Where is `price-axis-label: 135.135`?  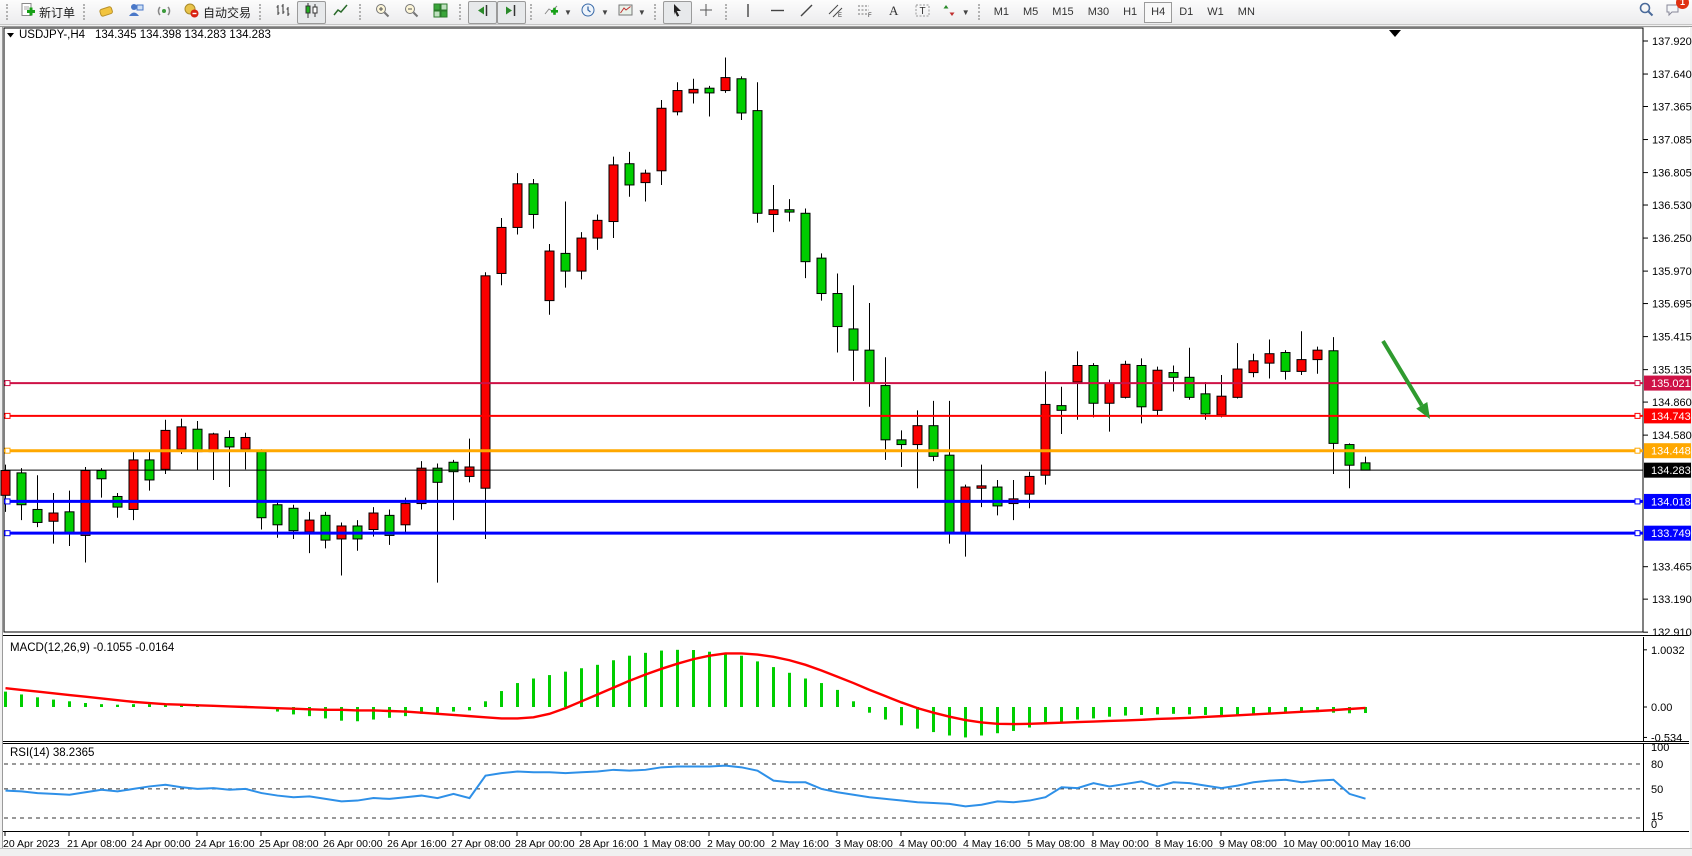 price-axis-label: 135.135 is located at coordinates (1672, 371).